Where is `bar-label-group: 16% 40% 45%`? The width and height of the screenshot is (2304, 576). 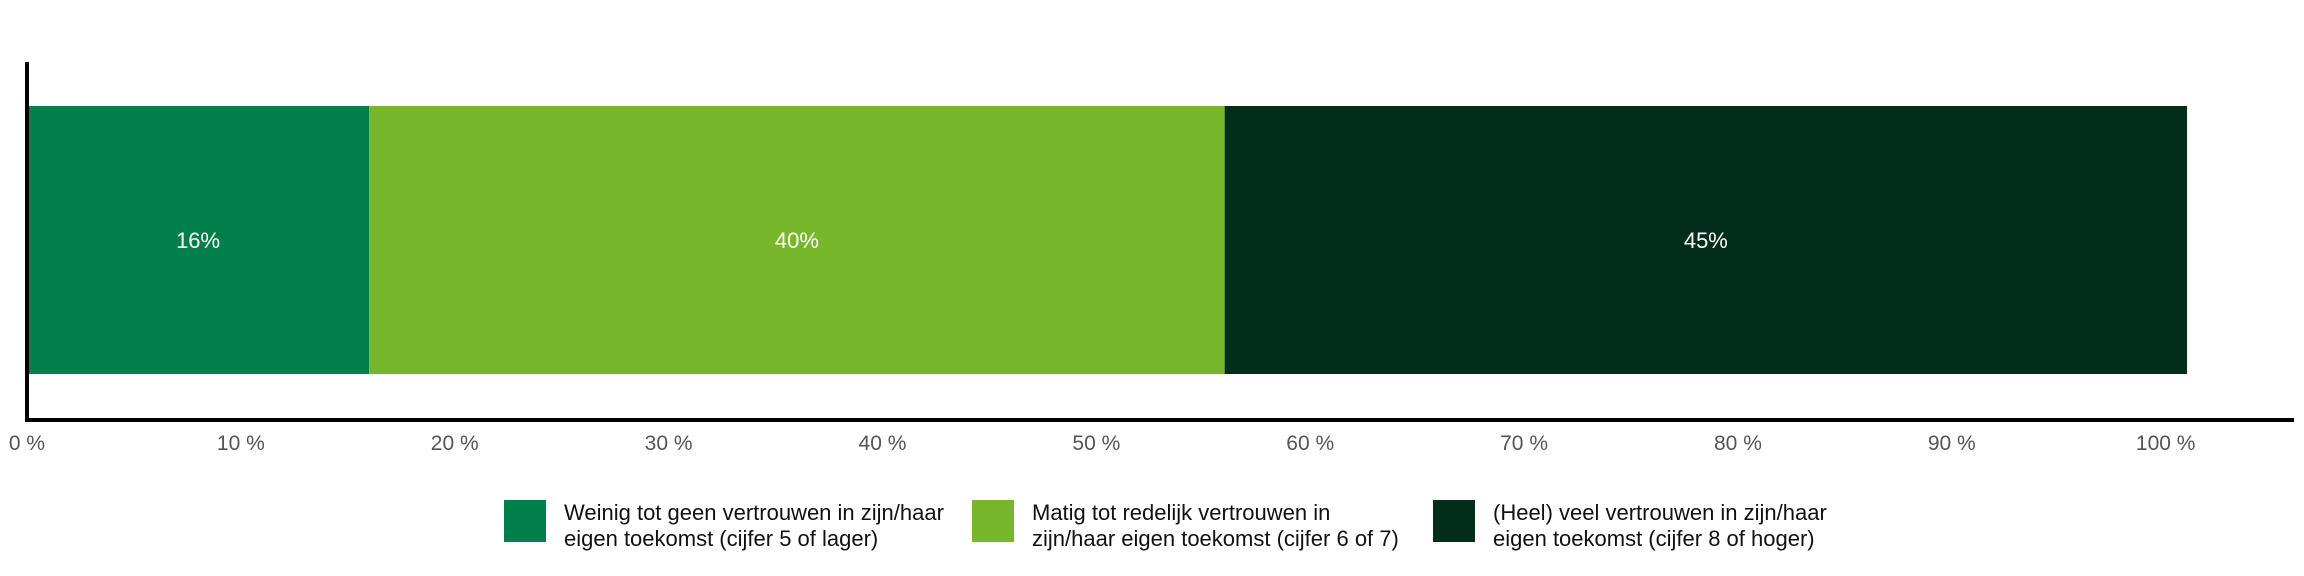
bar-label-group: 16% 40% 45% is located at coordinates (952, 240).